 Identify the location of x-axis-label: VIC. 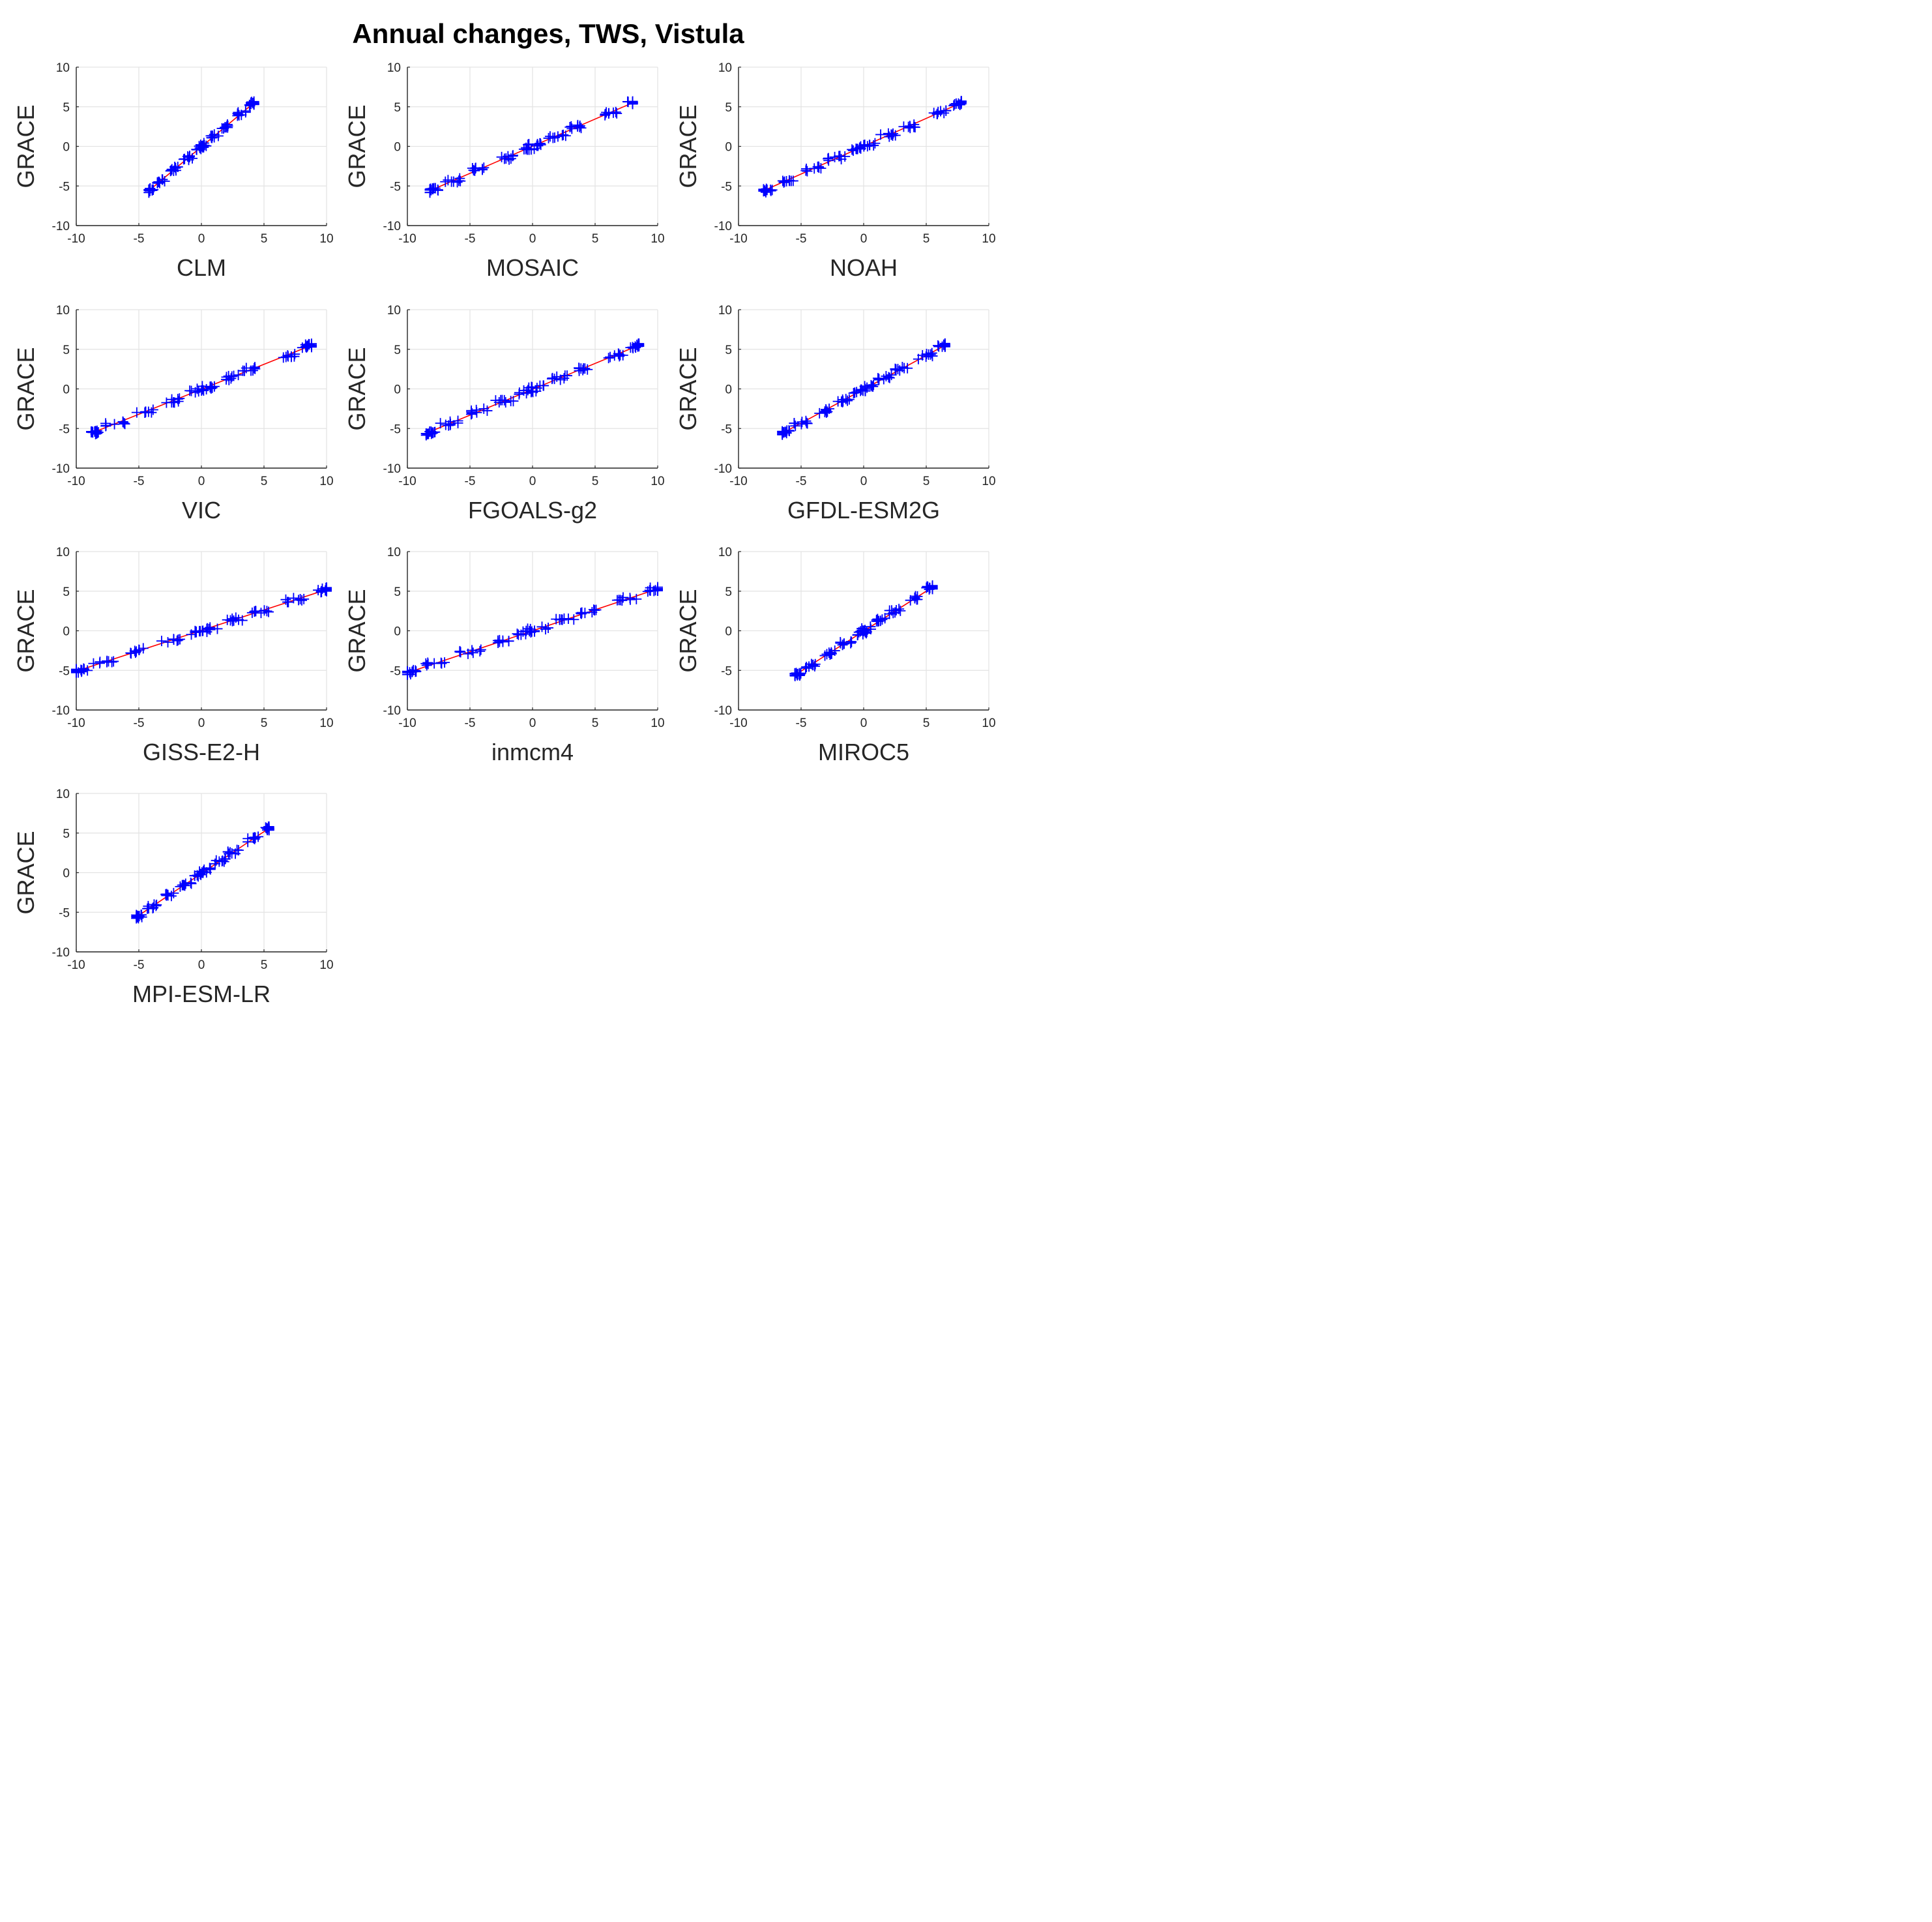
(201, 510).